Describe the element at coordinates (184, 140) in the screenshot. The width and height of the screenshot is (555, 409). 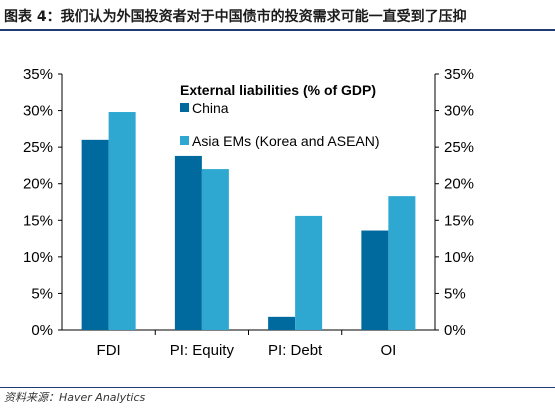
I see `legend-swatch-asia-ems` at that location.